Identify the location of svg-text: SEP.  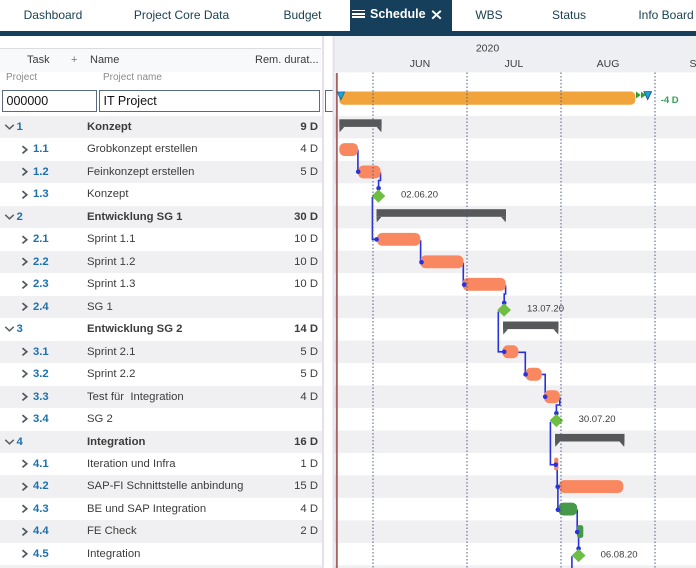
(692, 64).